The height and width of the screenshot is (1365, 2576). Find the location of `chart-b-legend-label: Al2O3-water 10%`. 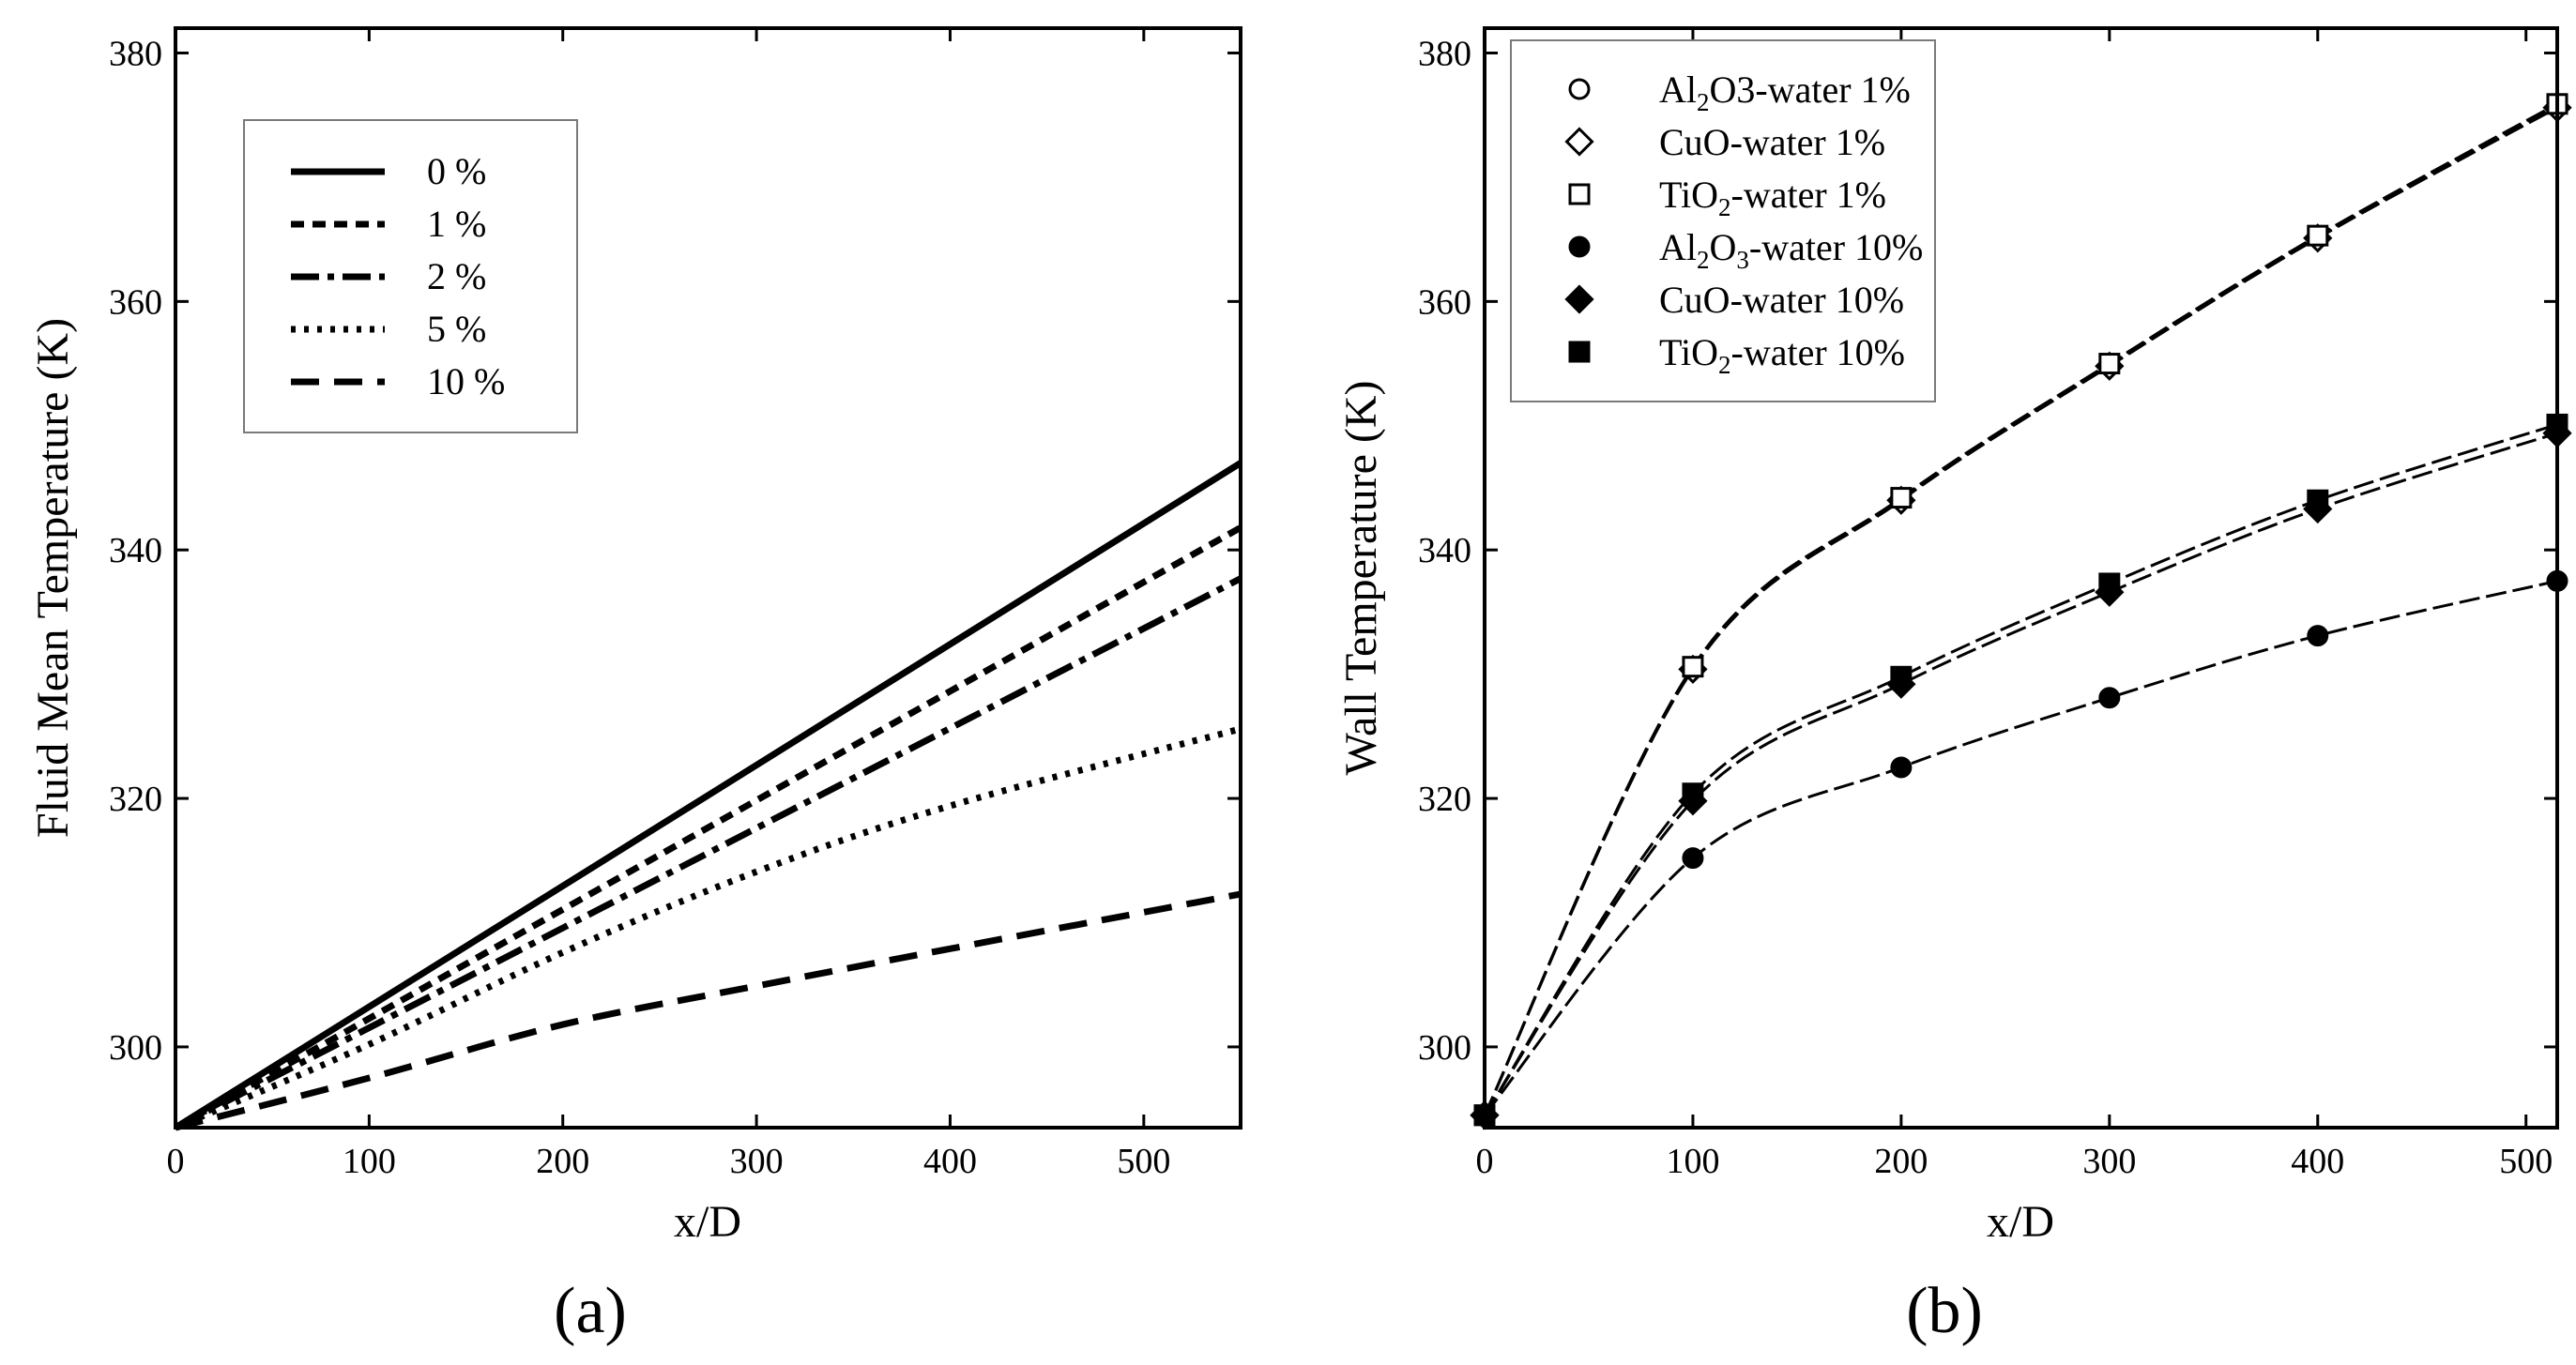

chart-b-legend-label: Al2O3-water 10% is located at coordinates (1791, 250).